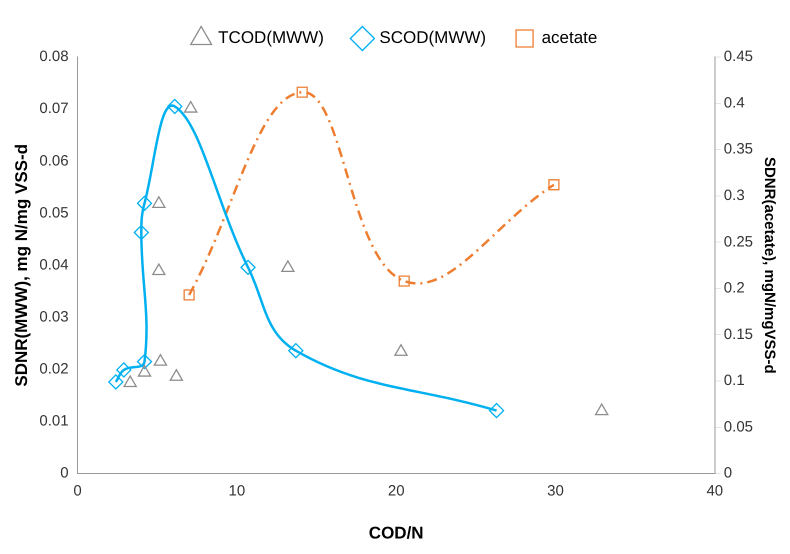  I want to click on y-tick-label: 0.05, so click(54, 213).